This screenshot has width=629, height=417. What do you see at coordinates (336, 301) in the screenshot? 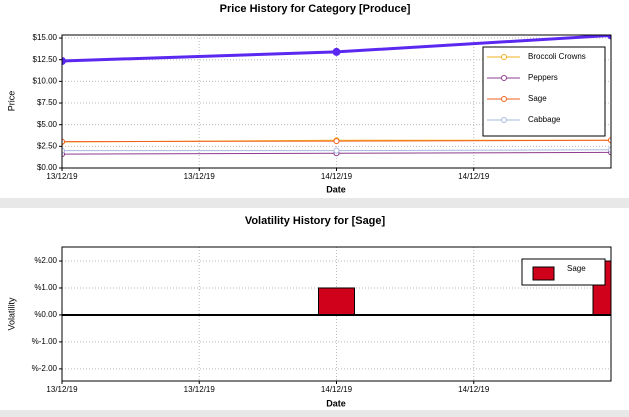
I see `bar` at bounding box center [336, 301].